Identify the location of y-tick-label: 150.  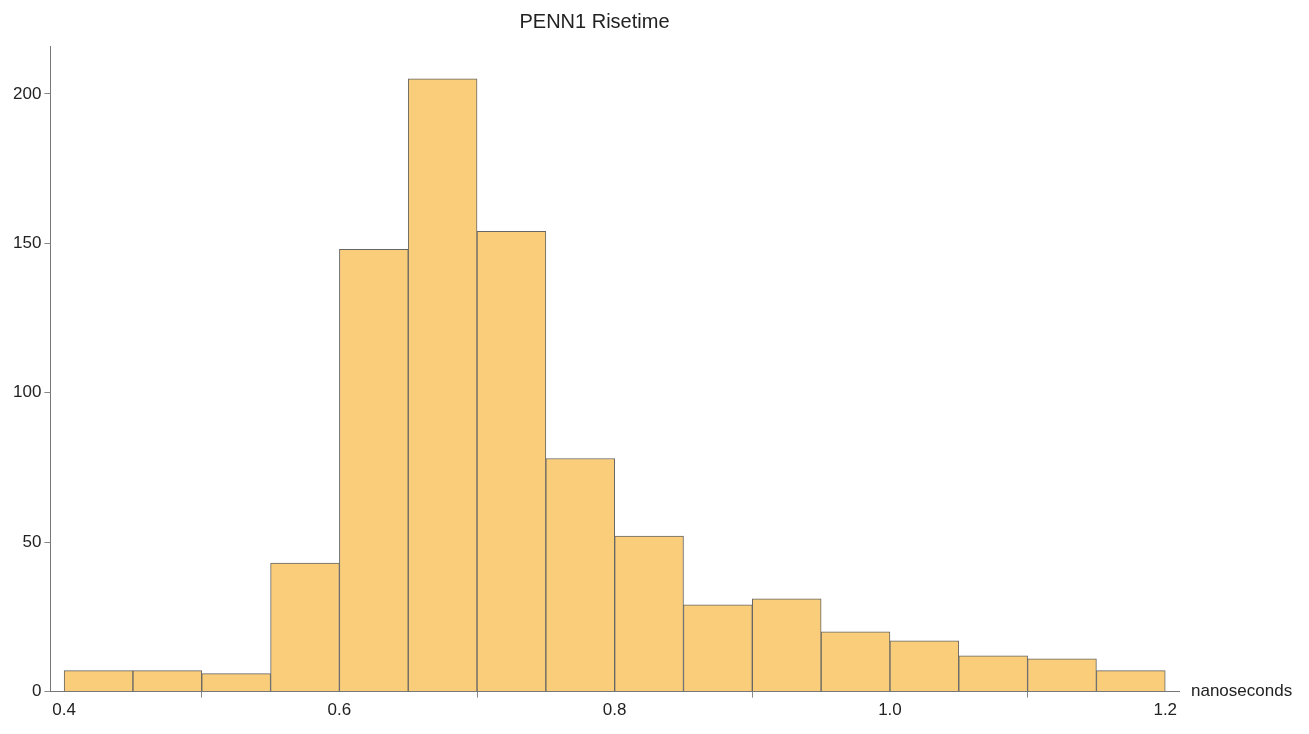
(27, 242).